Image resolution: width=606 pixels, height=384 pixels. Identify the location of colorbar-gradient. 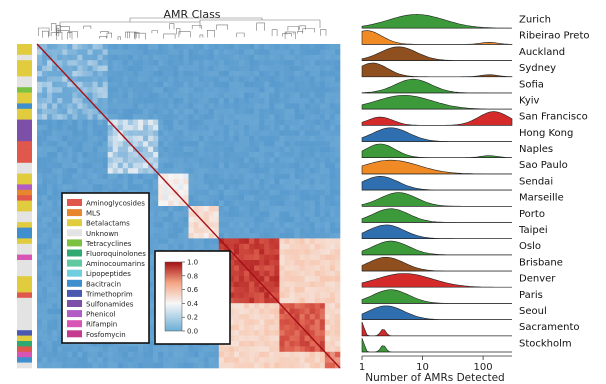
(173, 296).